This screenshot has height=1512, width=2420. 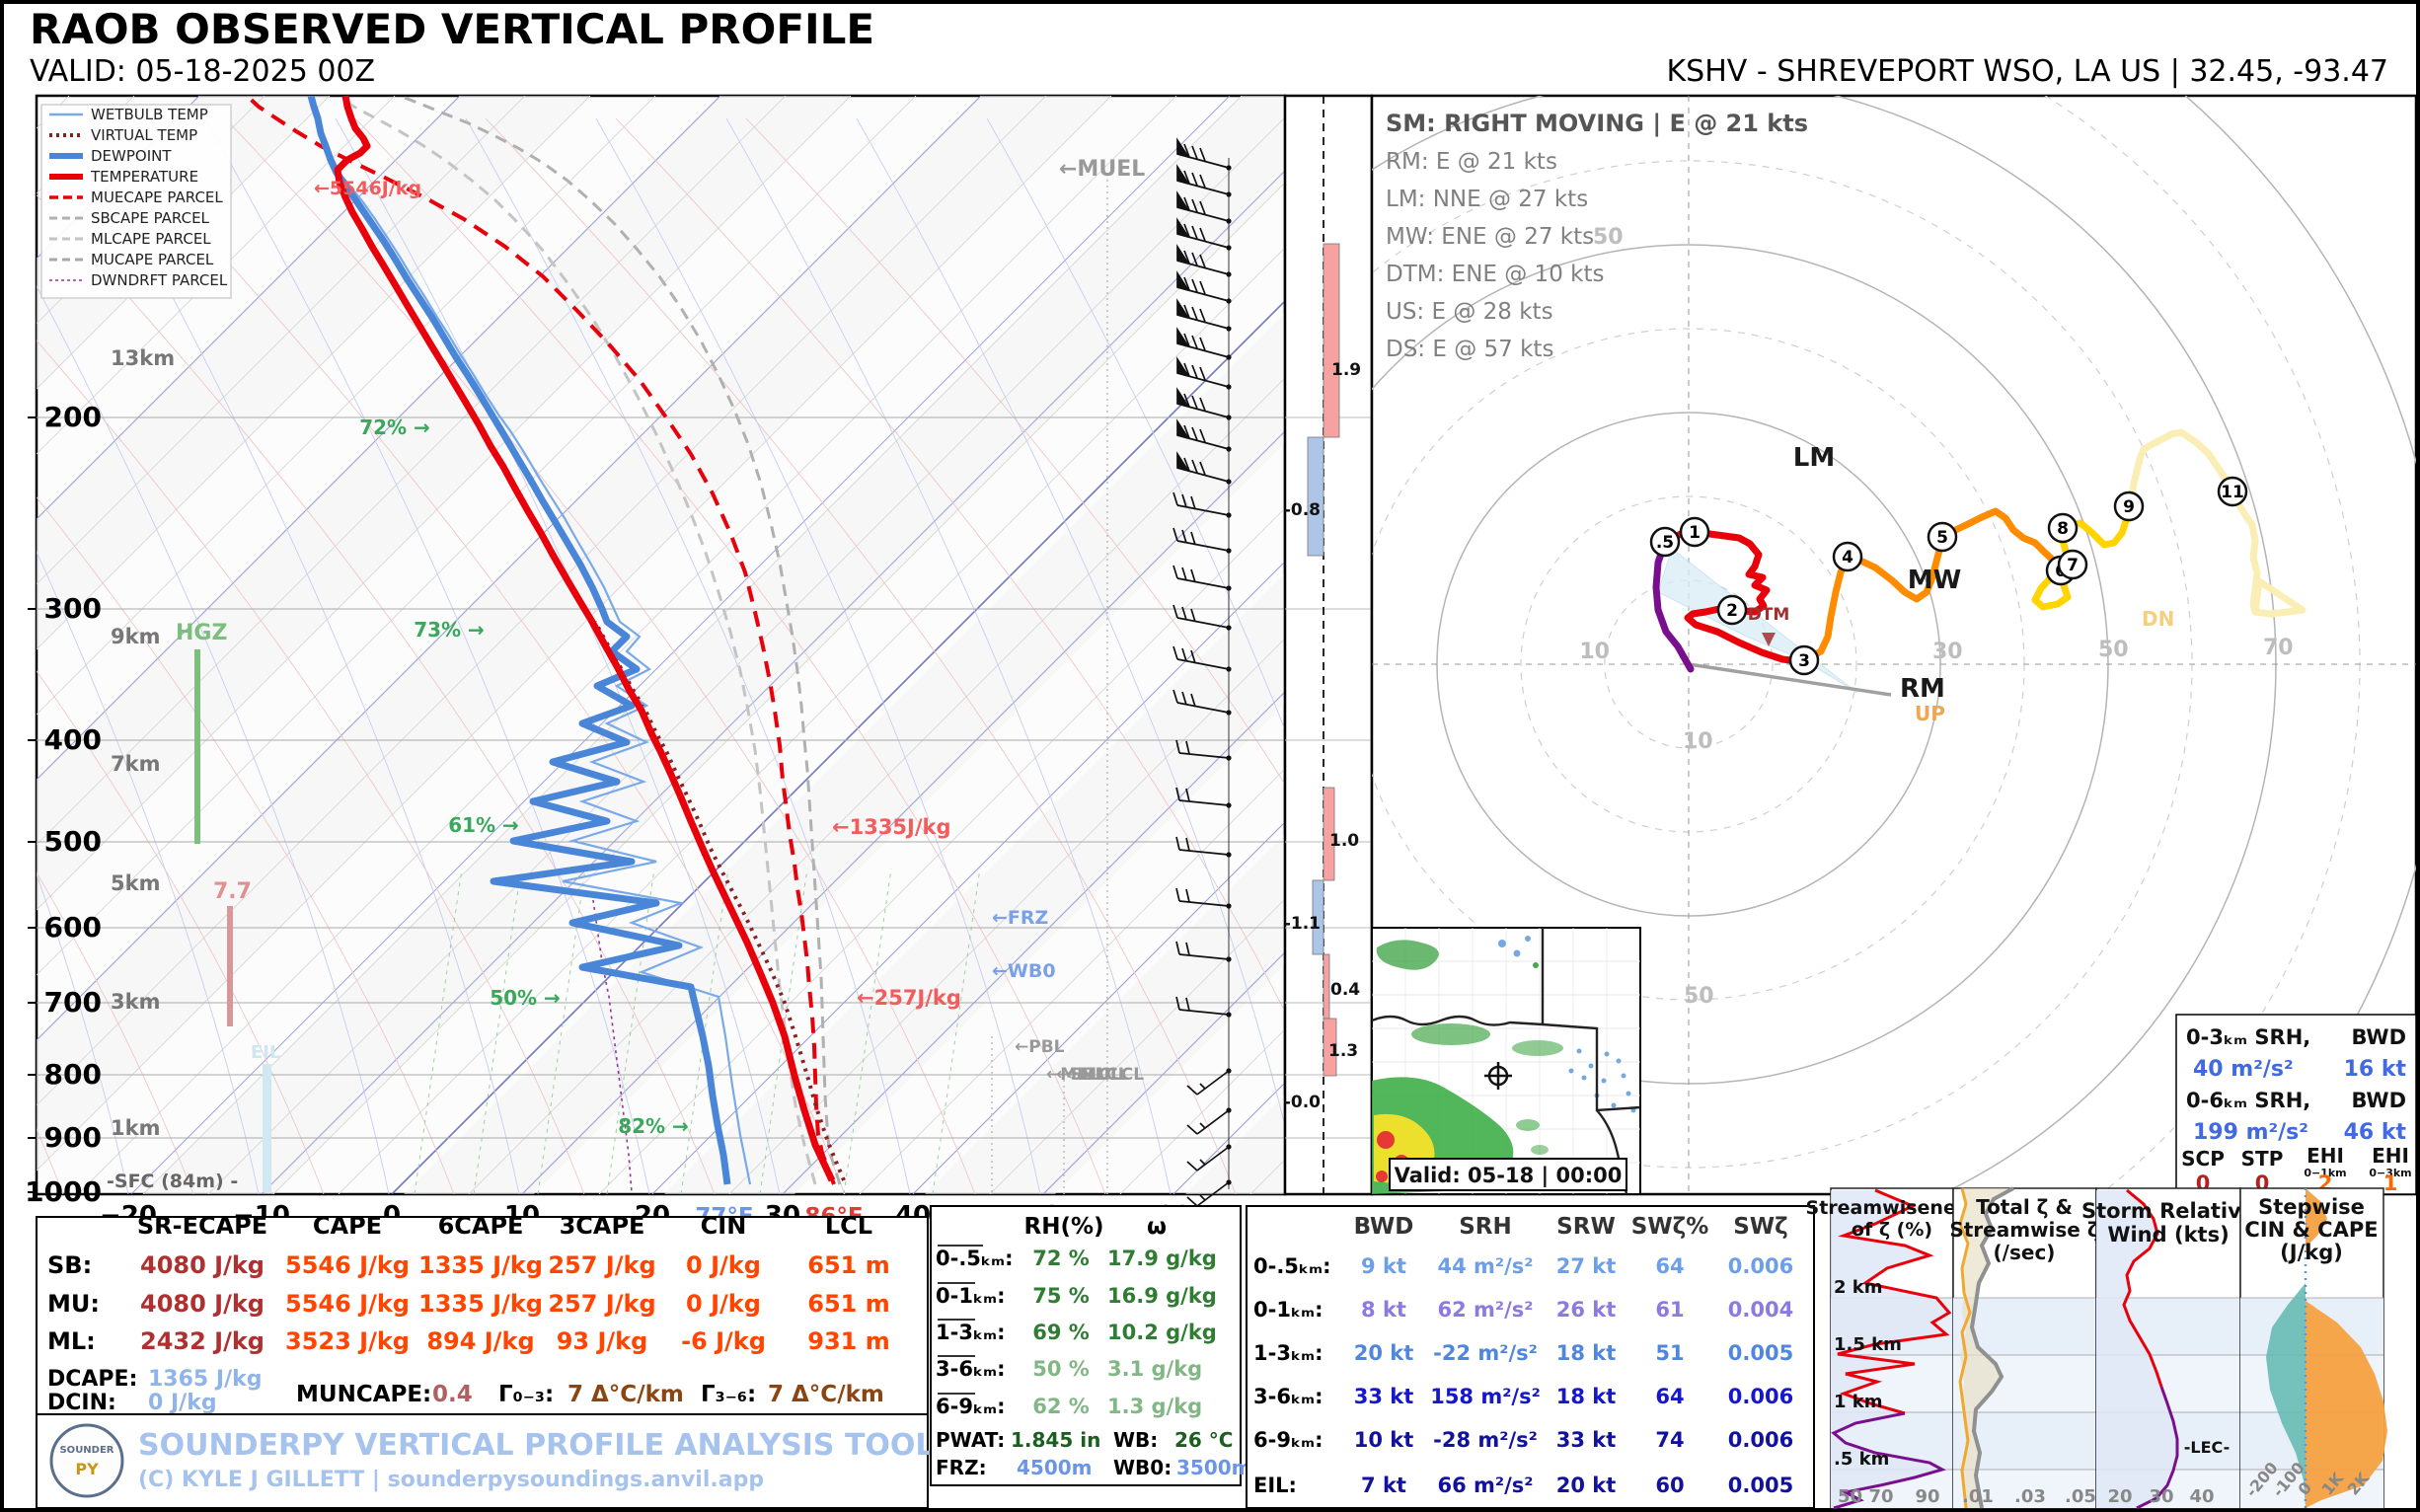 I want to click on cell: 2432 J/kg, so click(x=202, y=1341).